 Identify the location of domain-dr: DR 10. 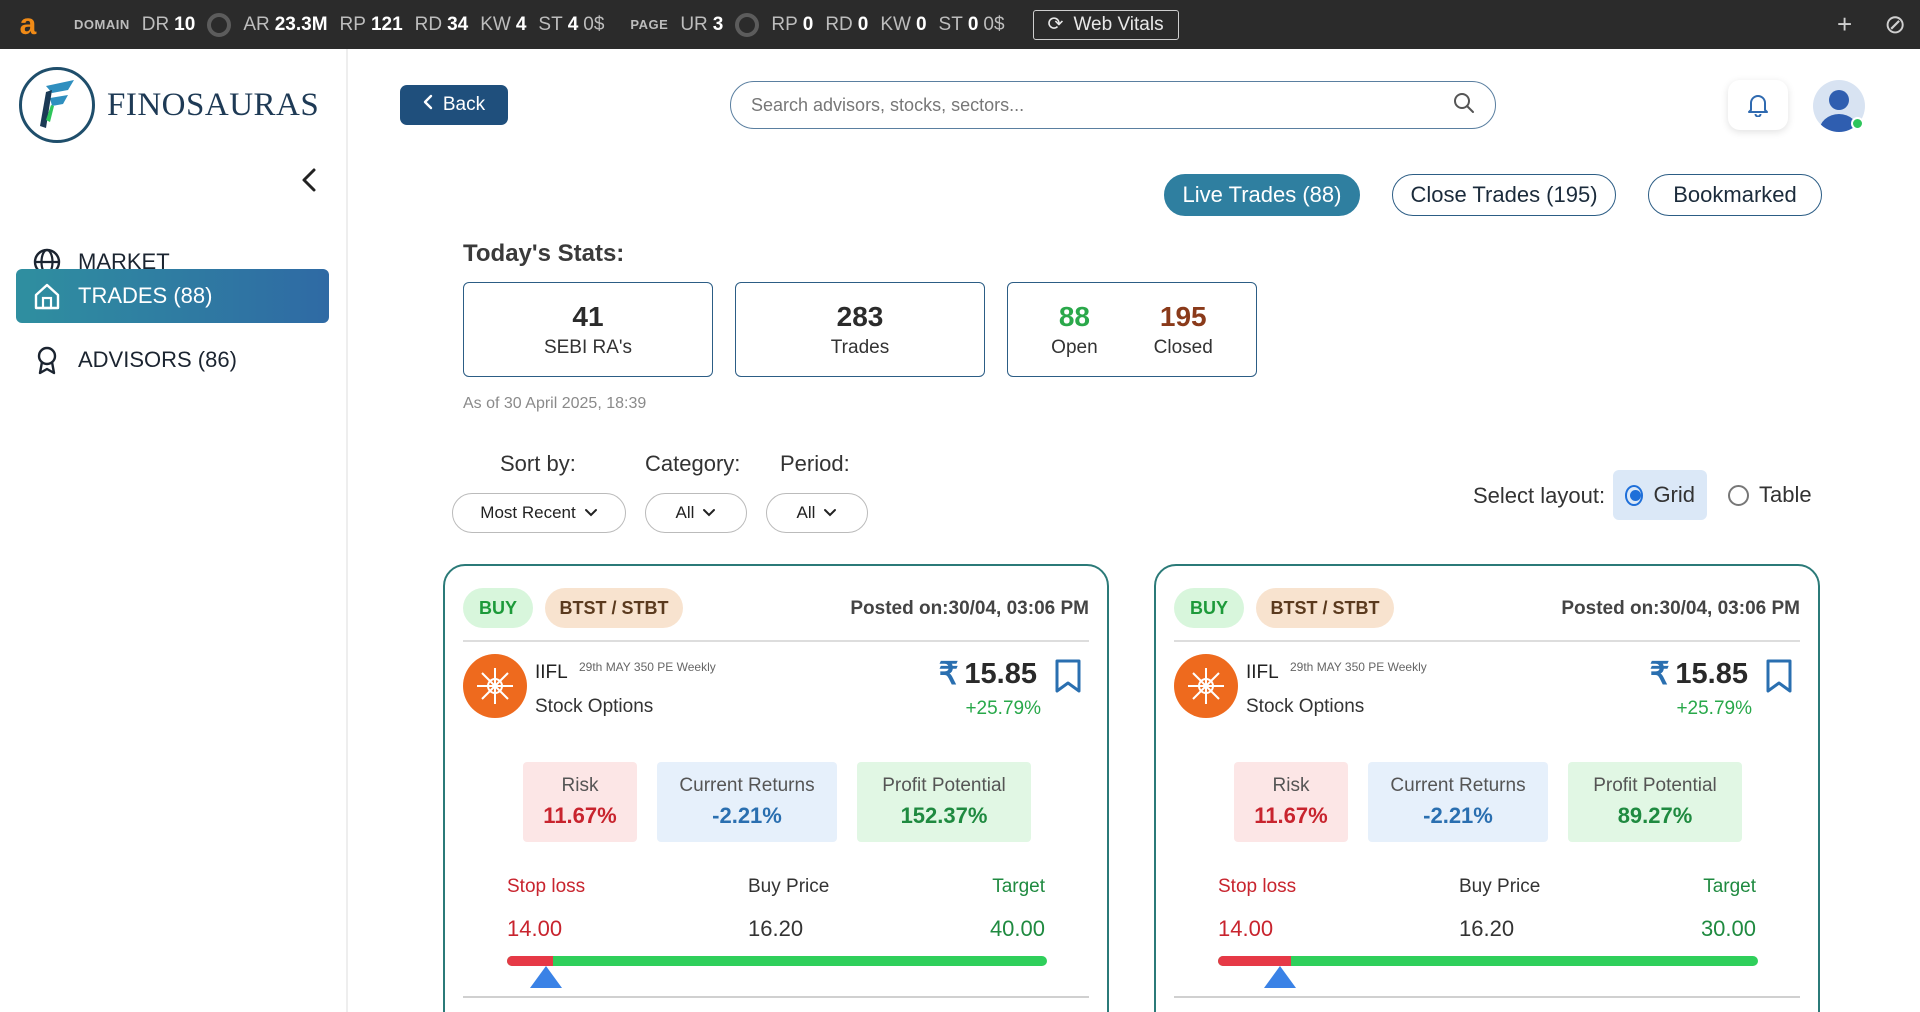
(168, 24).